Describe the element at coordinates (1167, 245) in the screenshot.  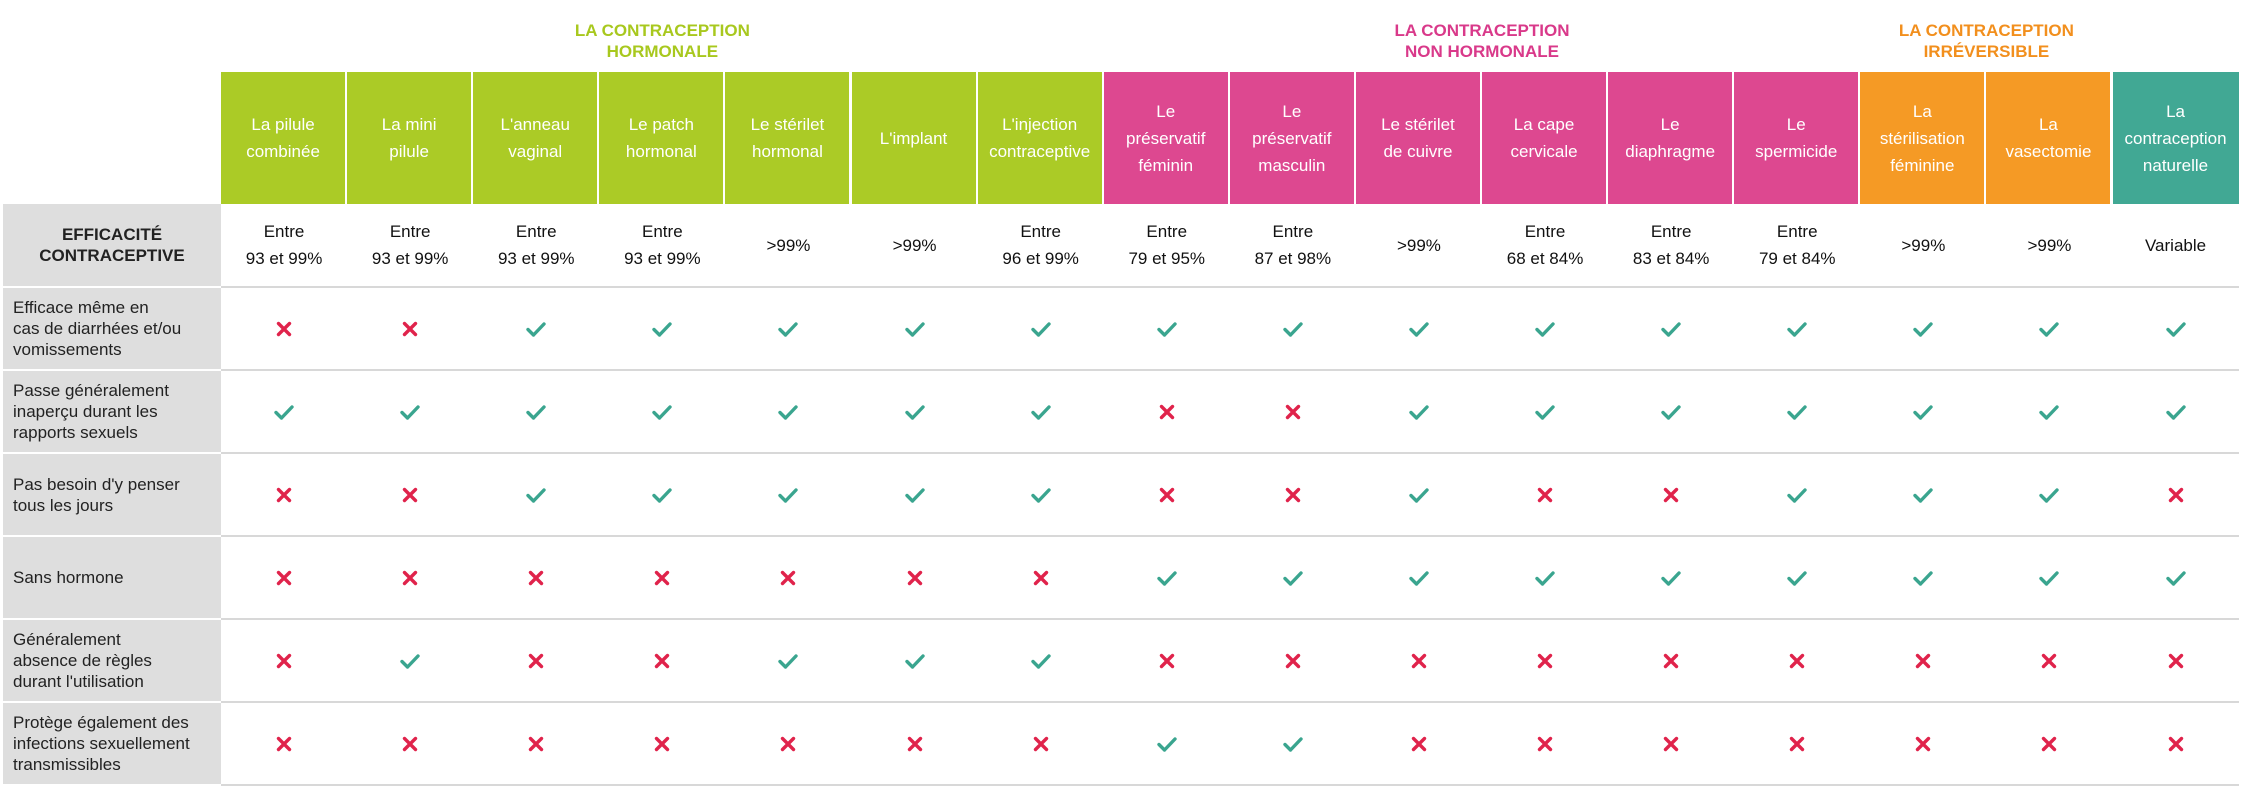
I see `efficacy-value: Entre 79 et 95%` at that location.